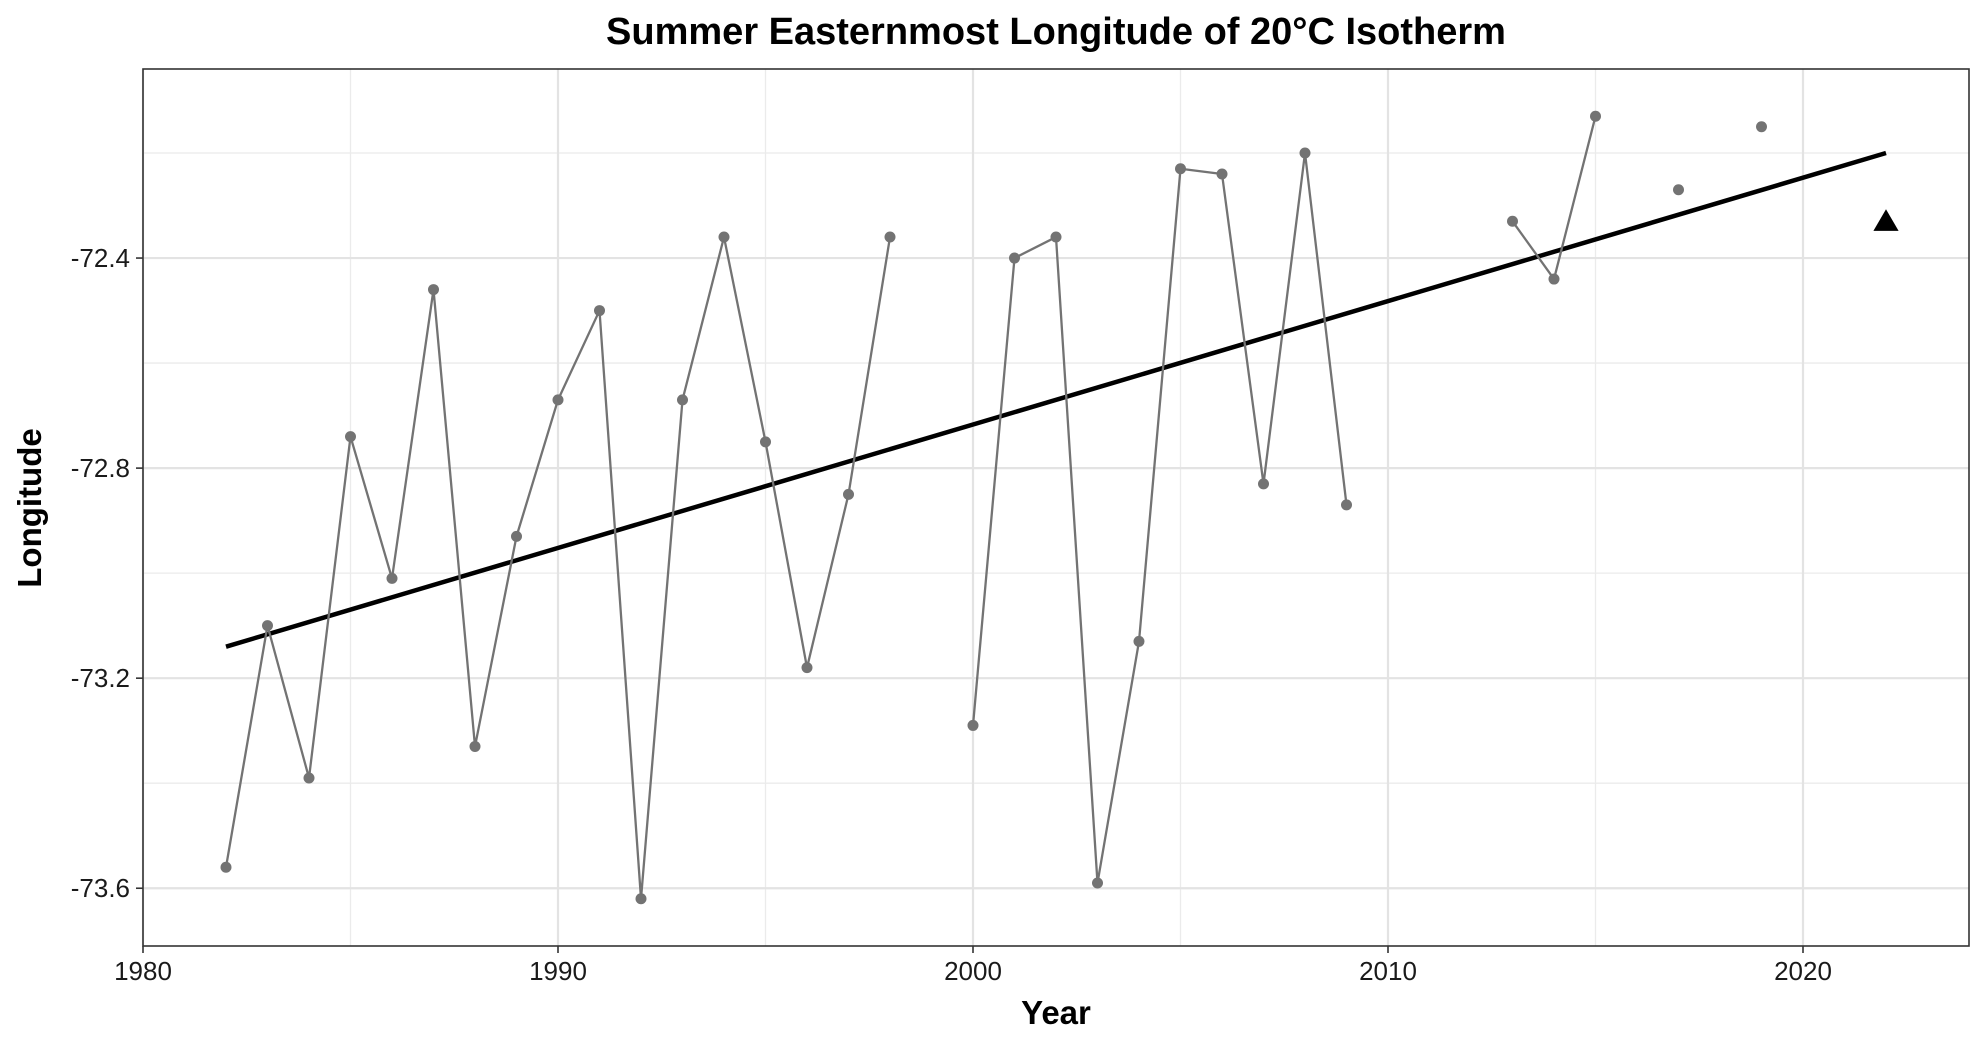  I want to click on x-tick-label: 1990, so click(558, 971).